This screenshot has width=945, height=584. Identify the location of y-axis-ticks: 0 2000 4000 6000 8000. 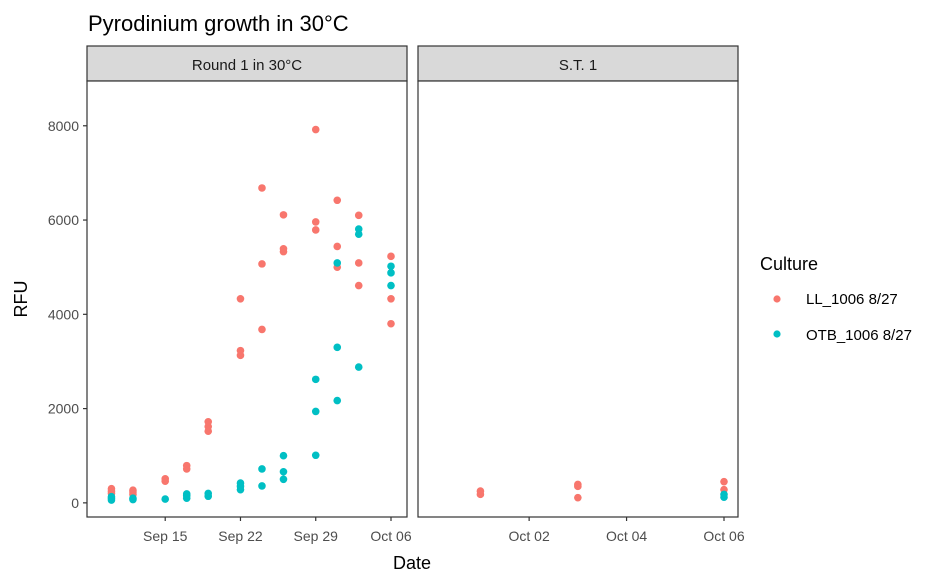
(67, 314).